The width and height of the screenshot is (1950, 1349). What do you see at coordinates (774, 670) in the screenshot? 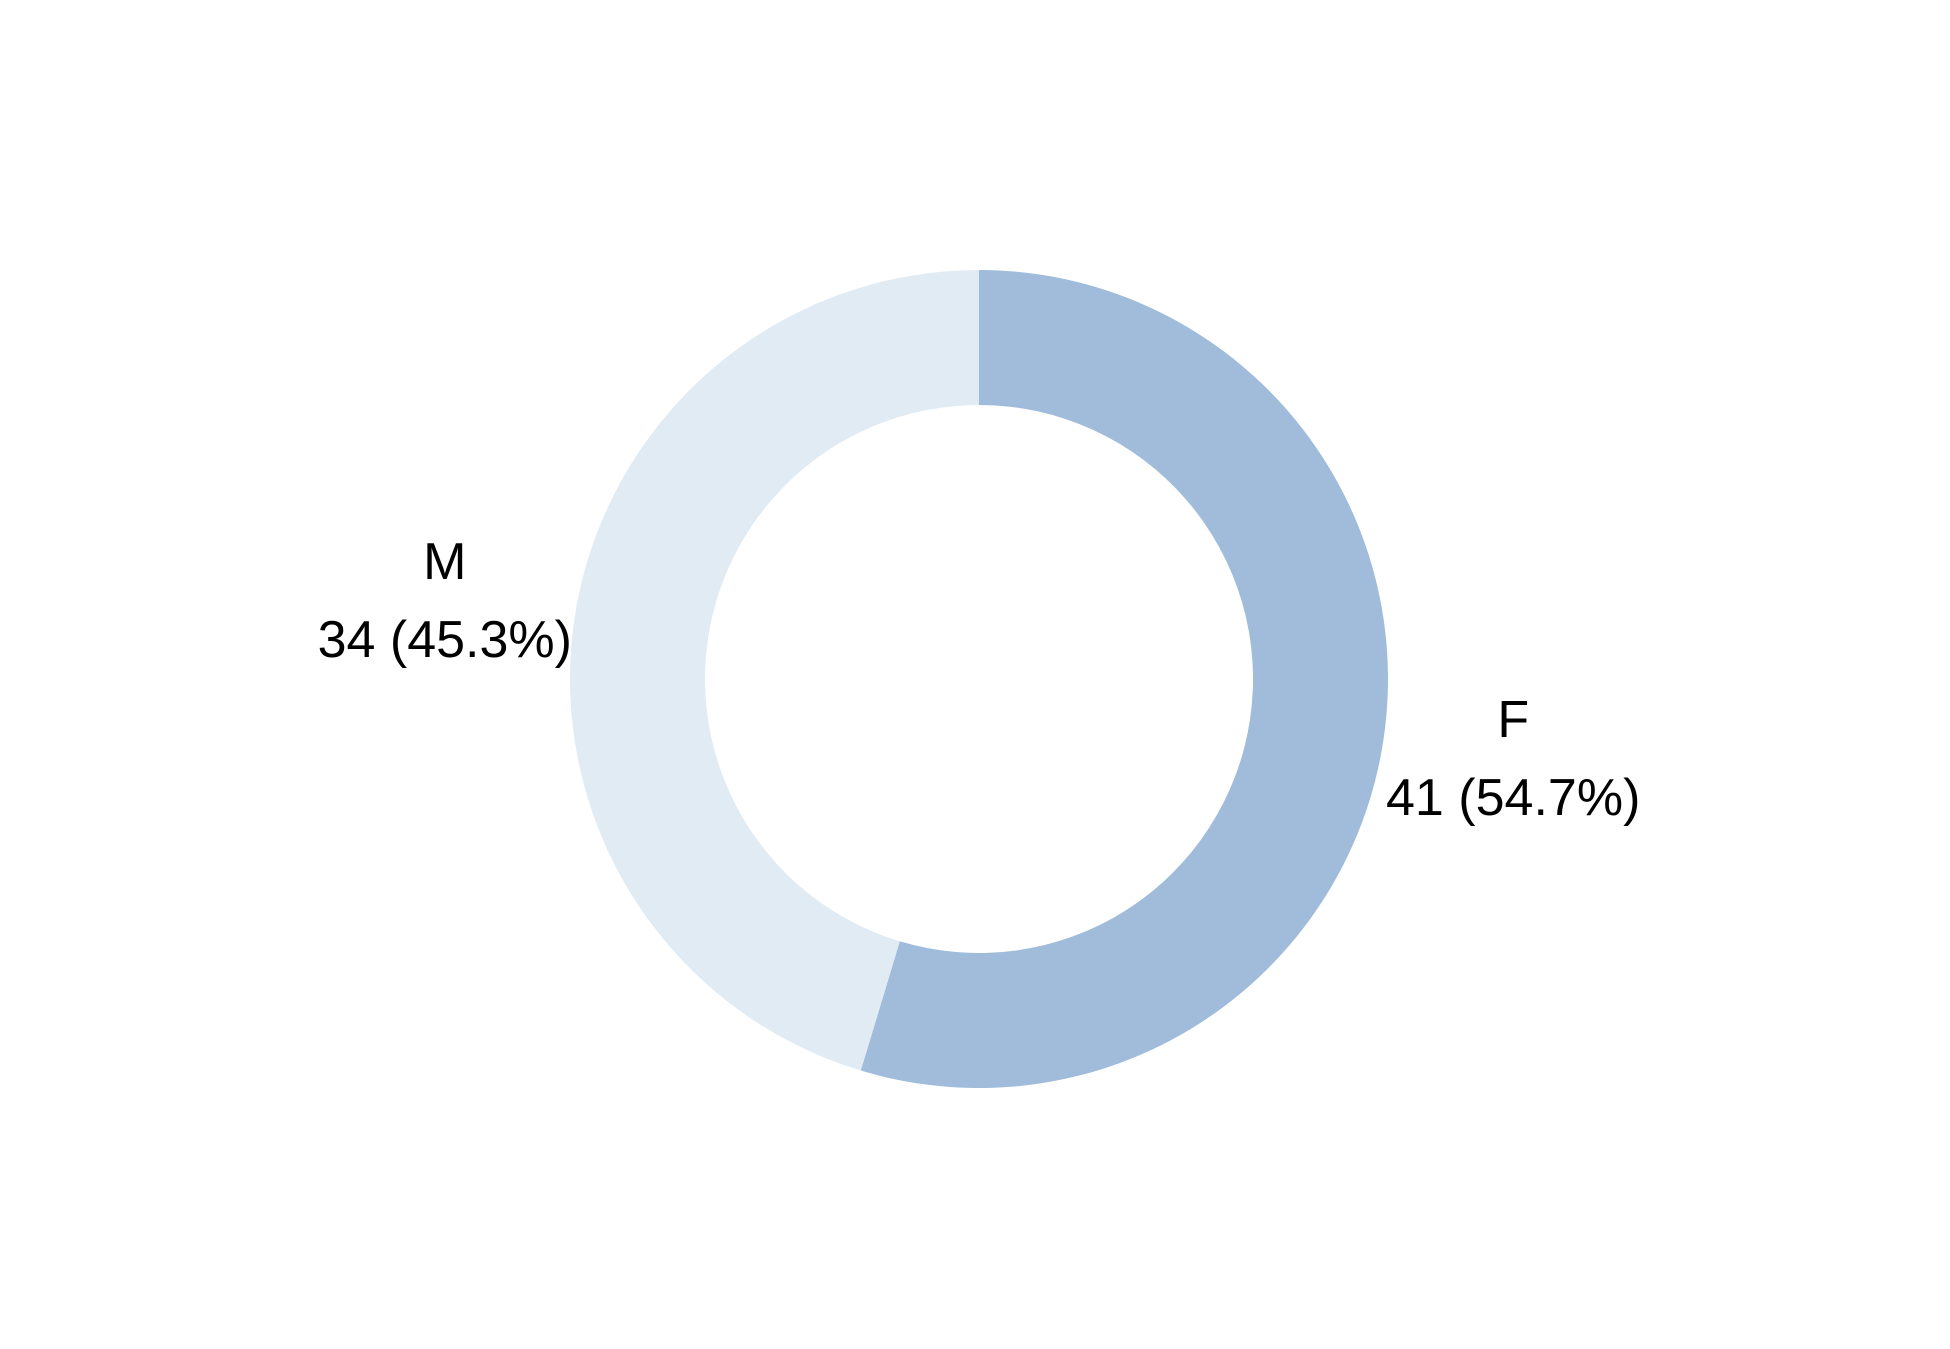
I see `slice-m` at bounding box center [774, 670].